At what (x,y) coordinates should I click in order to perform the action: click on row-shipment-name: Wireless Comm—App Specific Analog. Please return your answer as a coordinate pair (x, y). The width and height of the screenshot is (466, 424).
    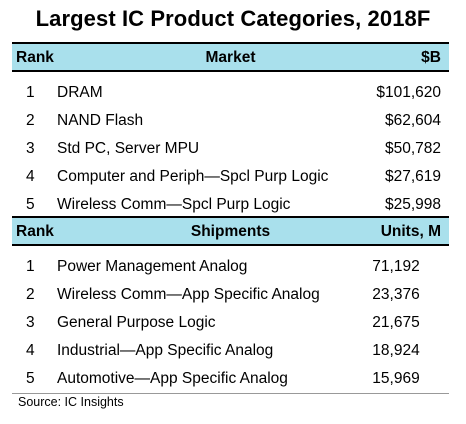
    Looking at the image, I should click on (188, 294).